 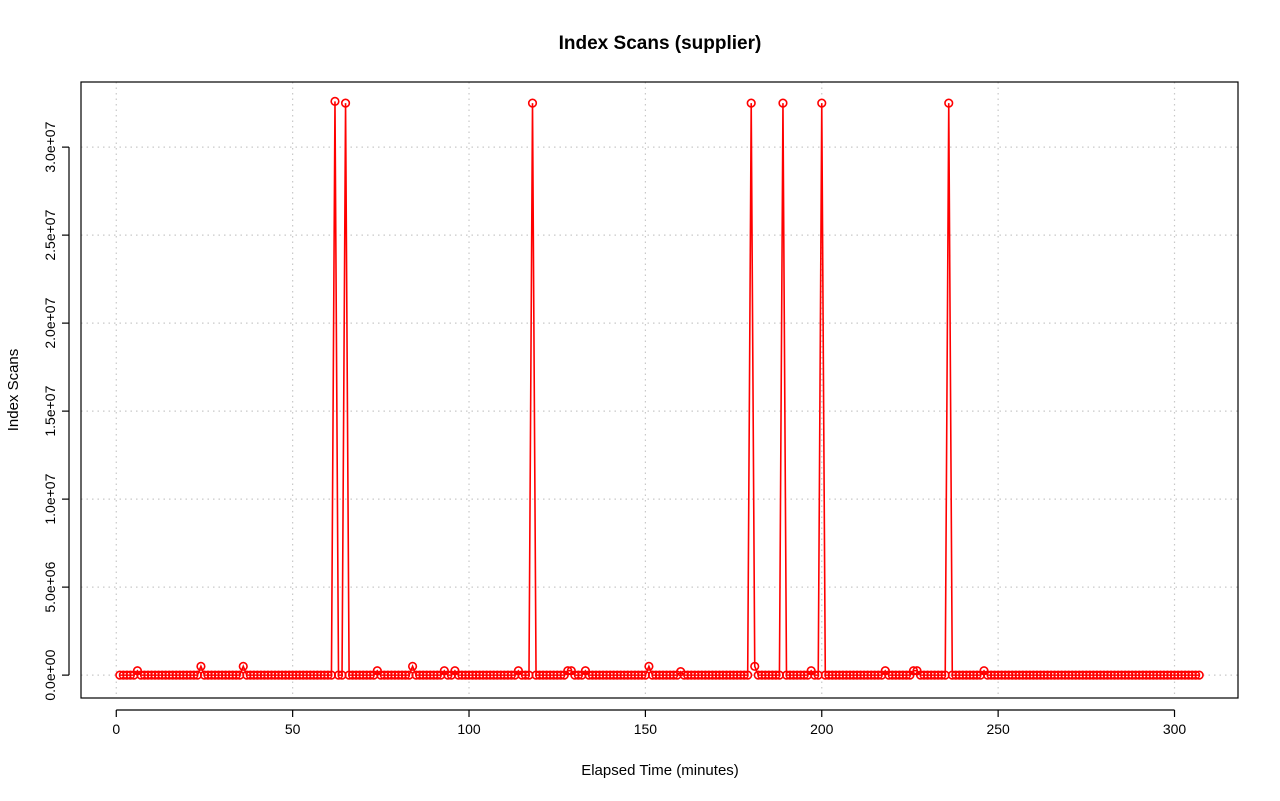 I want to click on y-tick-label-4: 2.0e+07, so click(x=50, y=322).